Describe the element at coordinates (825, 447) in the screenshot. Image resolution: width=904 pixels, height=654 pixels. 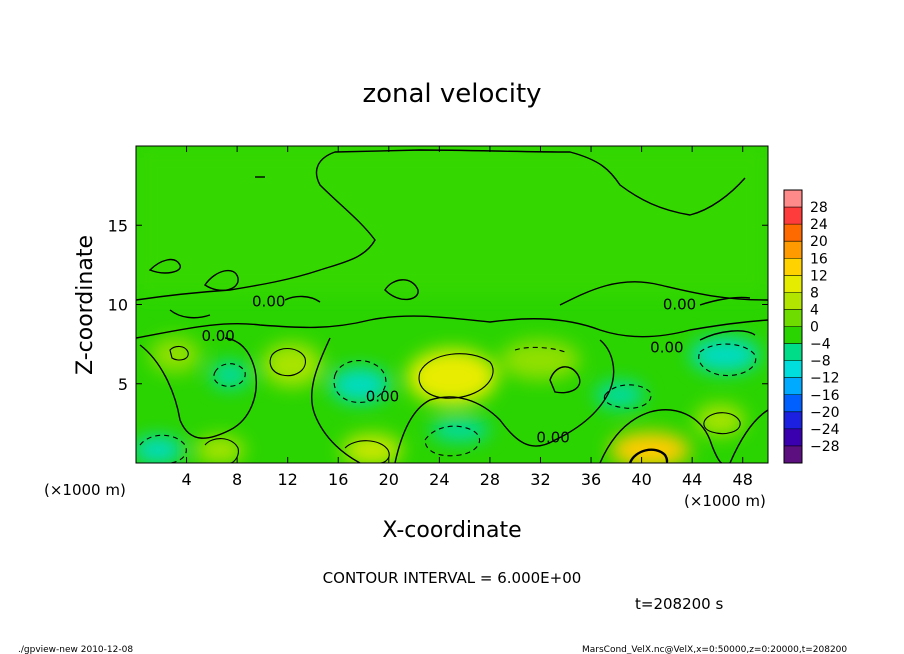
I see `colorbar-label: −28` at that location.